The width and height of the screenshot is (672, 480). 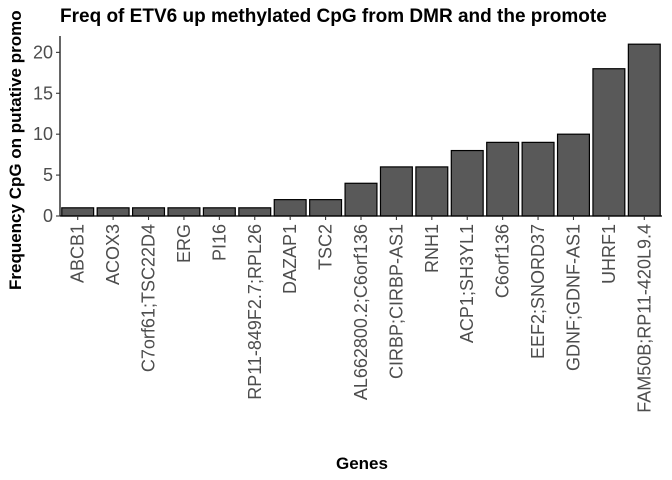 I want to click on x-tick-label: ABCB1, so click(x=78, y=253).